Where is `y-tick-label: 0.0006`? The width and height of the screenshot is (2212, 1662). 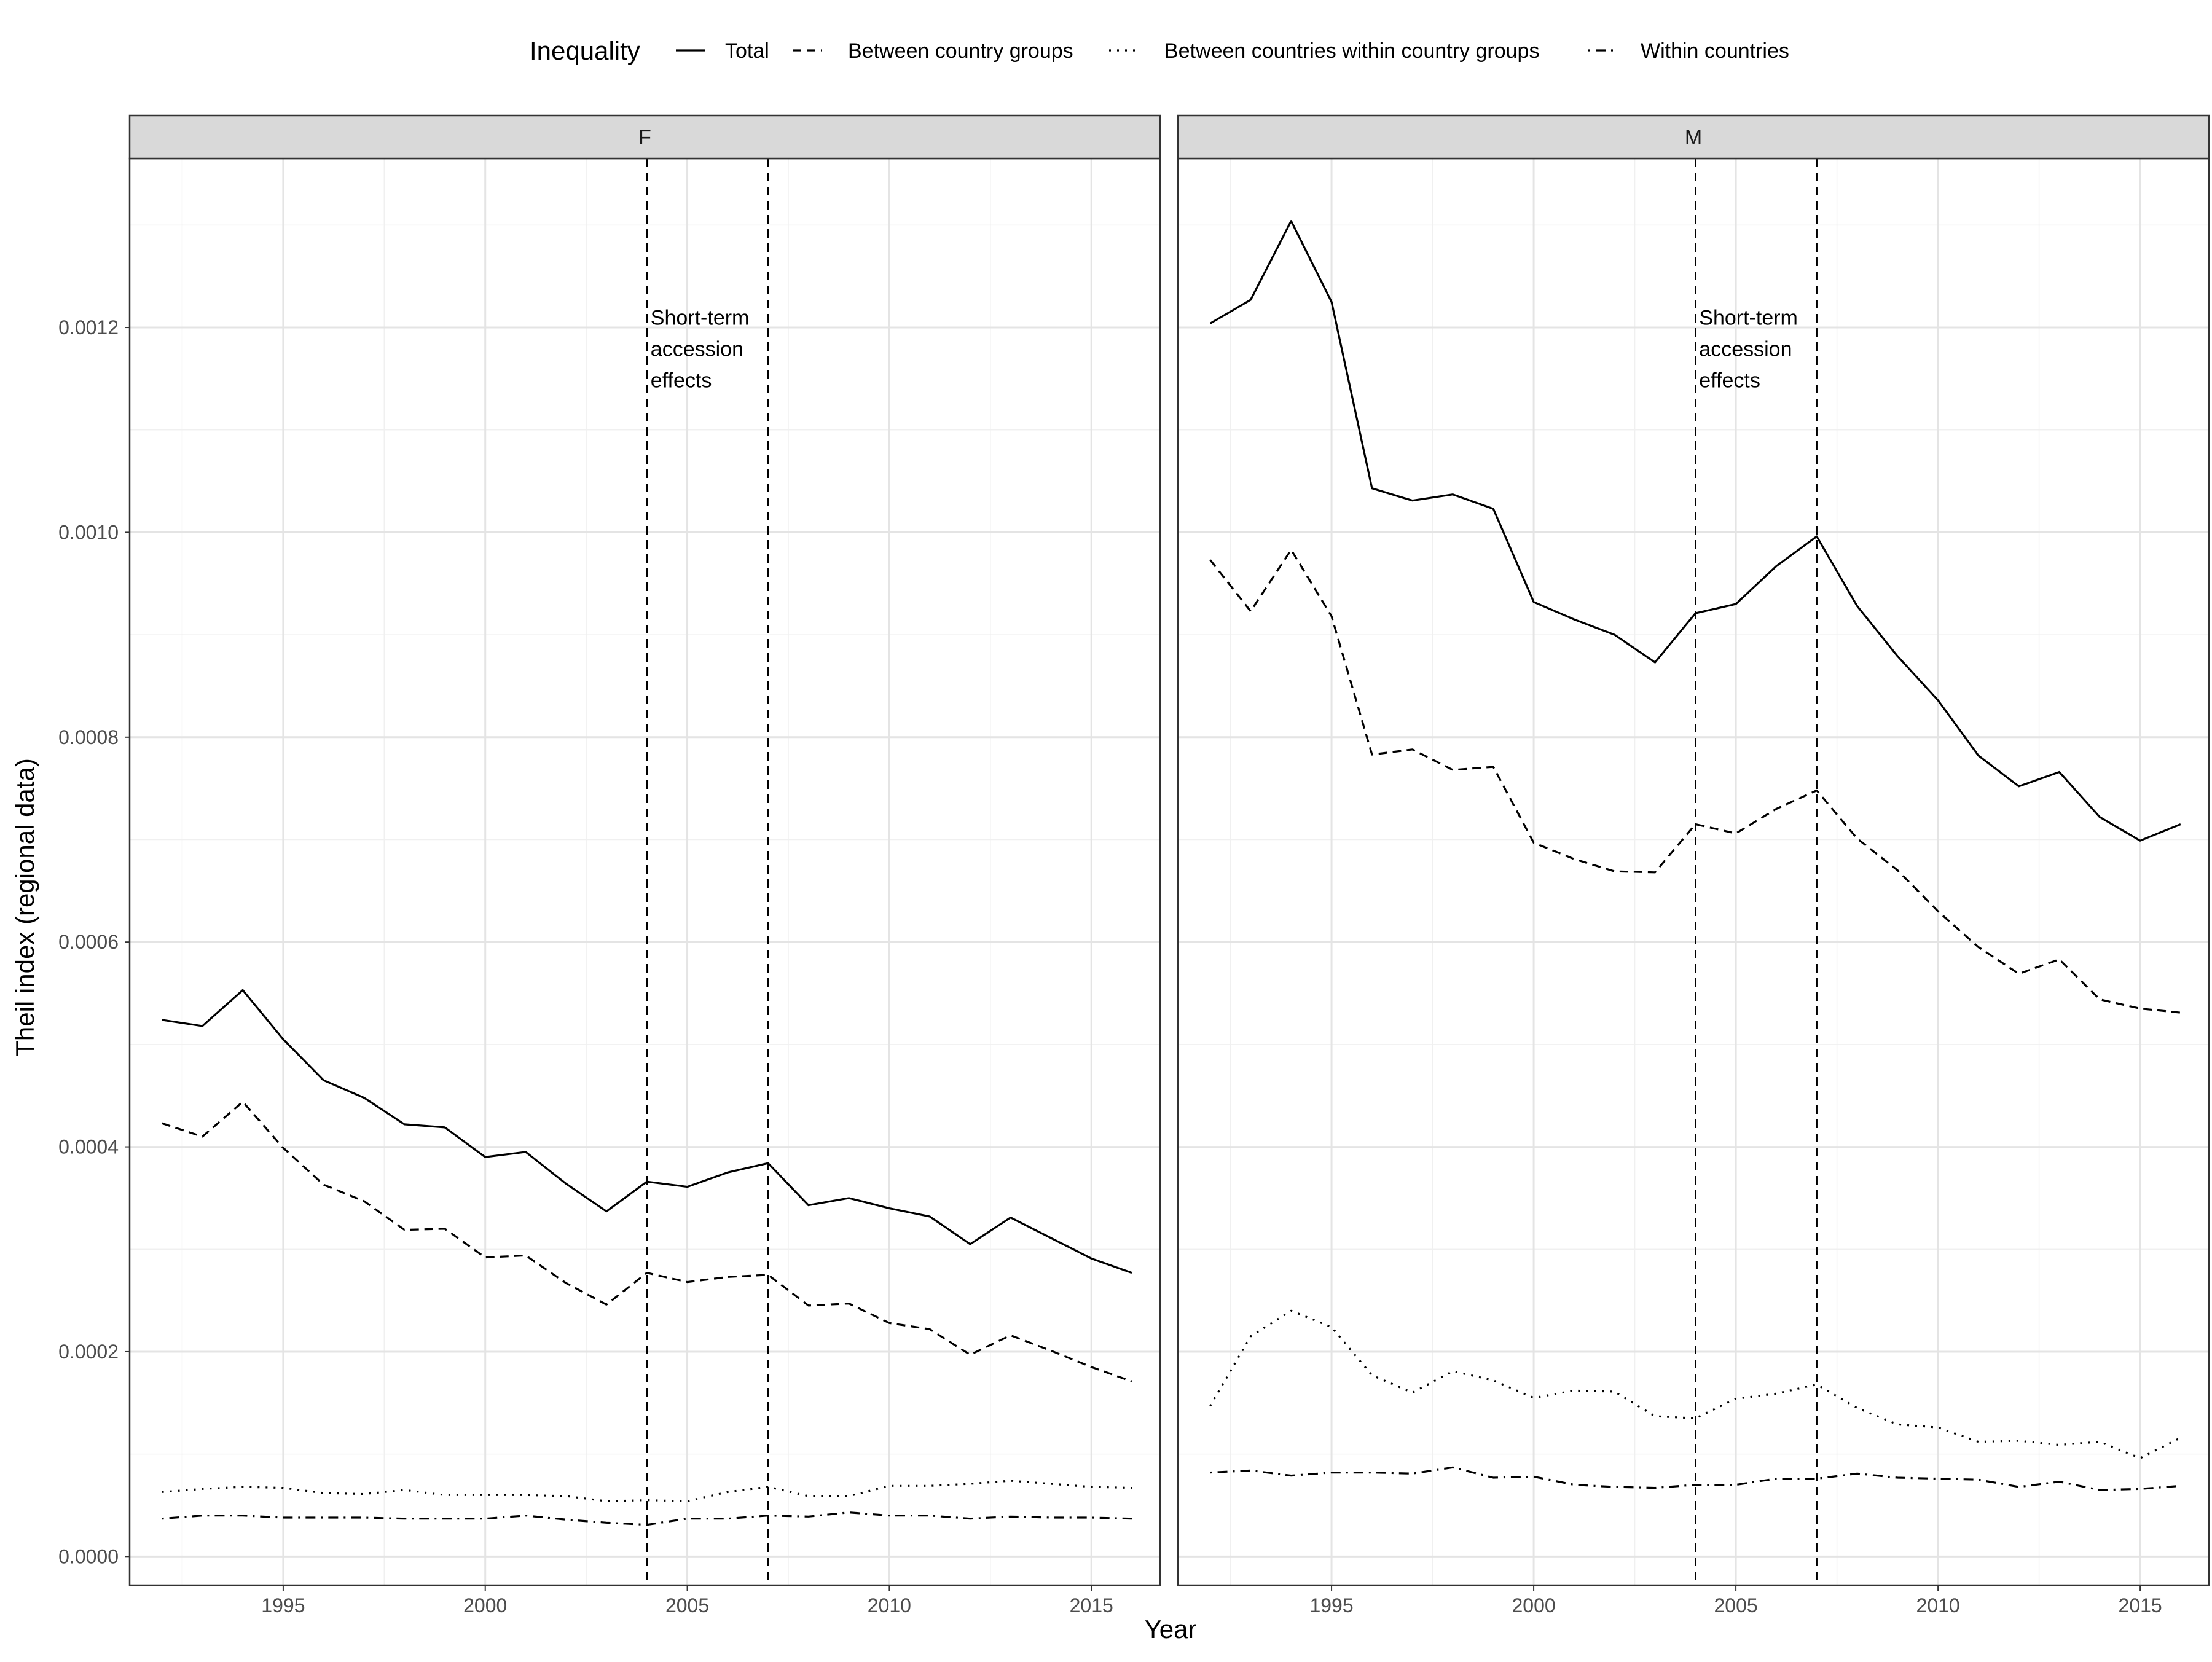
y-tick-label: 0.0006 is located at coordinates (88, 942).